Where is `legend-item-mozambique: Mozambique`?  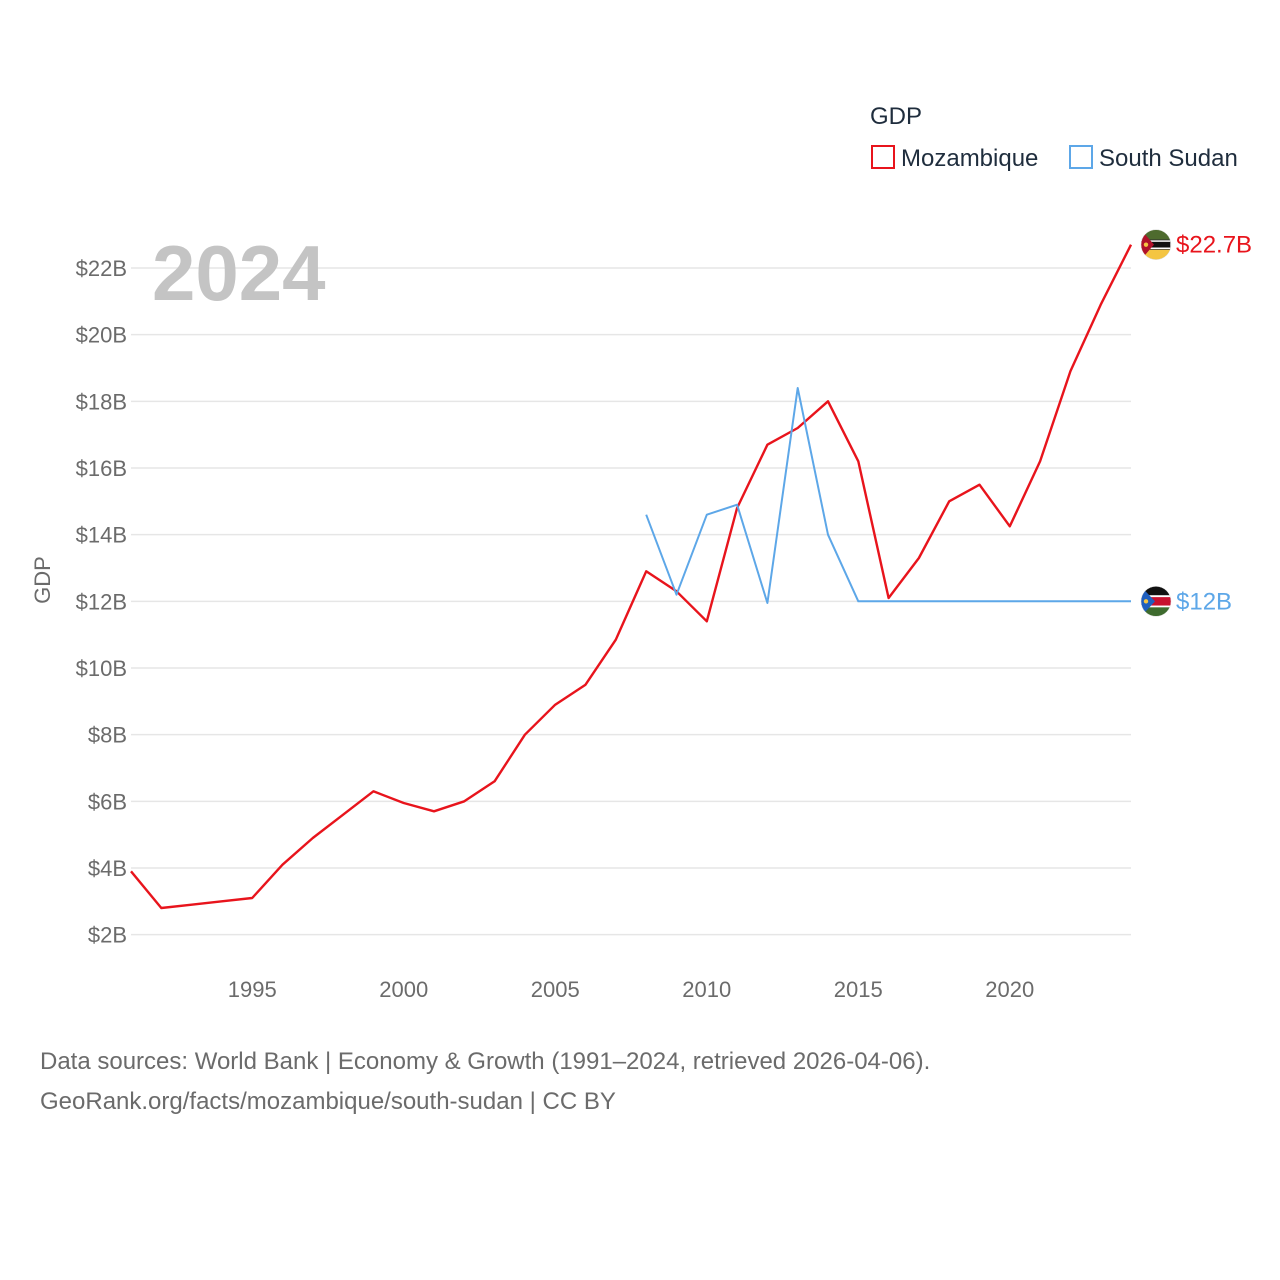
legend-item-mozambique: Mozambique is located at coordinates (954, 158).